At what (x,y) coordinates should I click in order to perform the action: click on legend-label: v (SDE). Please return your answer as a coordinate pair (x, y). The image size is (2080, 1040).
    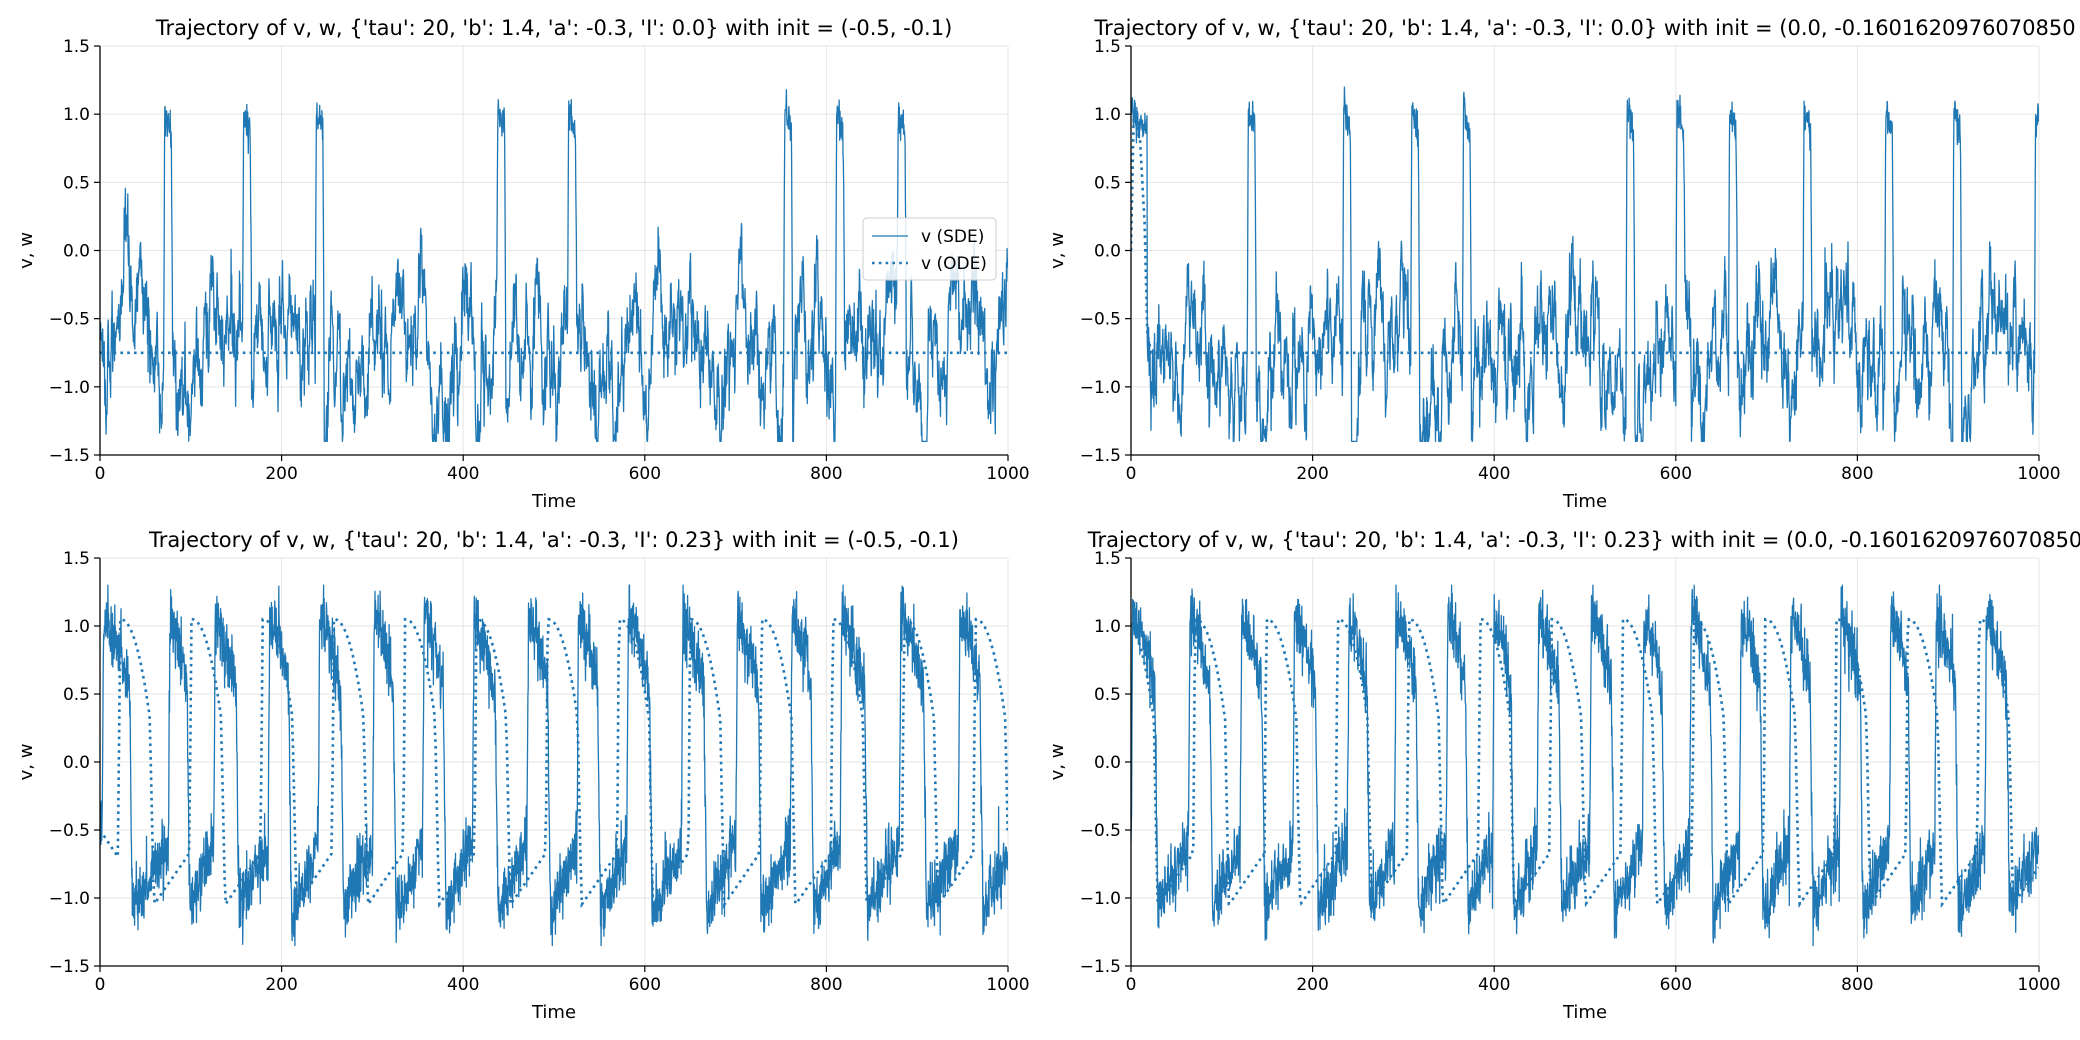
    Looking at the image, I should click on (952, 237).